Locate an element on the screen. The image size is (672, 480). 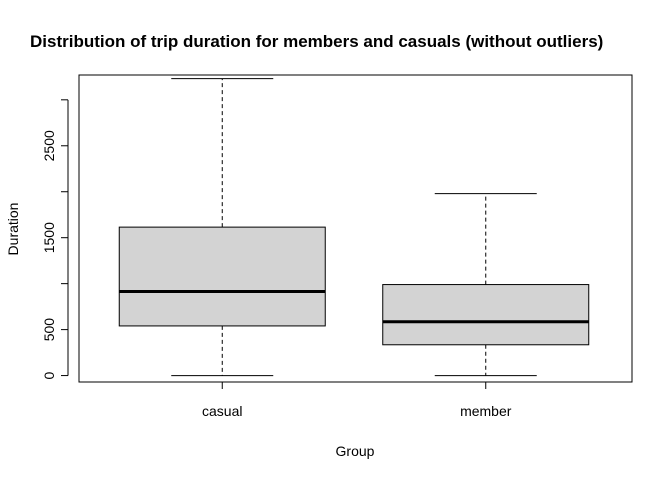
box-group-member is located at coordinates (486, 285).